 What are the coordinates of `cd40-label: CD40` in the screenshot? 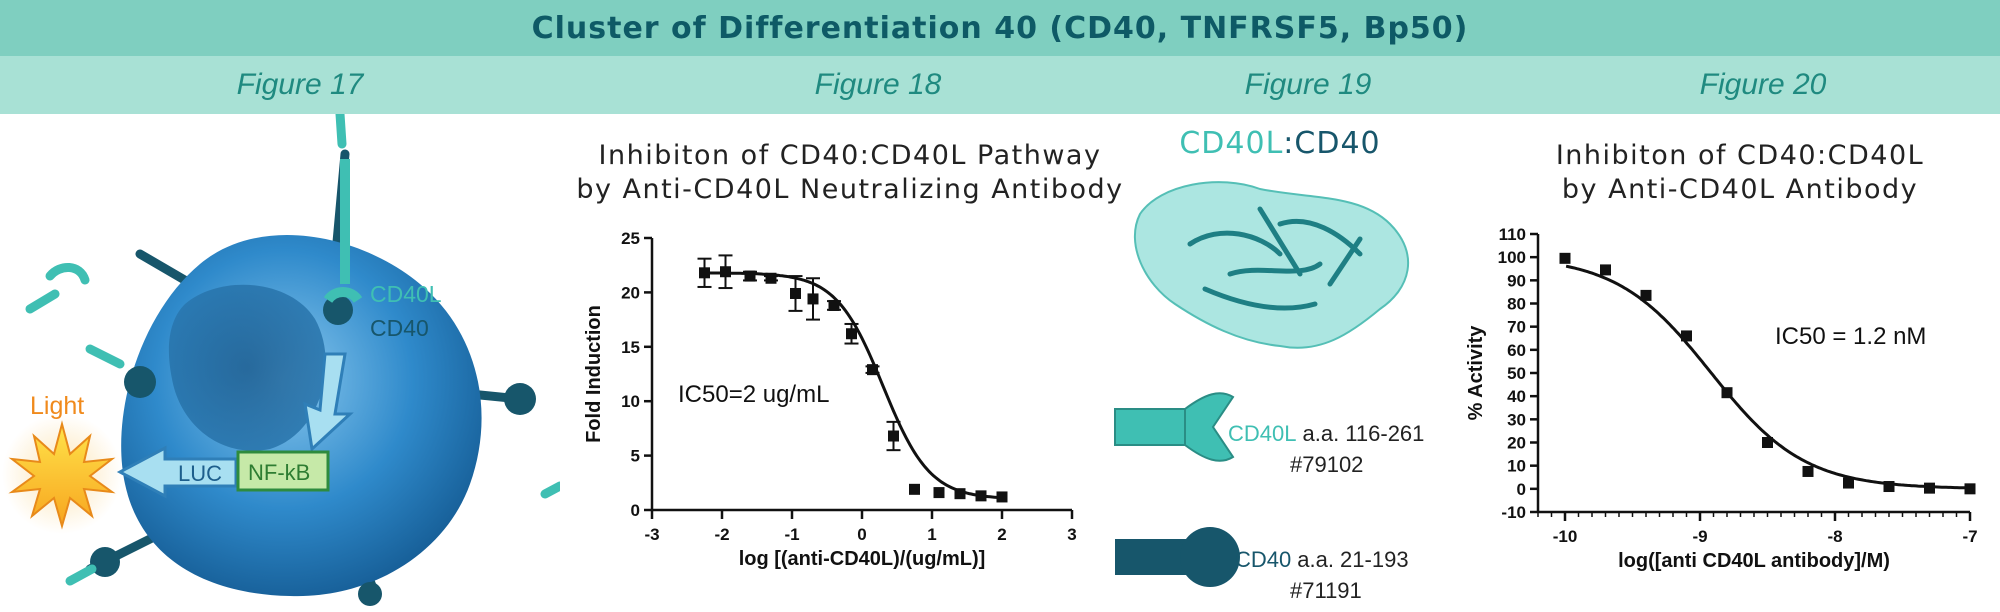 It's located at (399, 328).